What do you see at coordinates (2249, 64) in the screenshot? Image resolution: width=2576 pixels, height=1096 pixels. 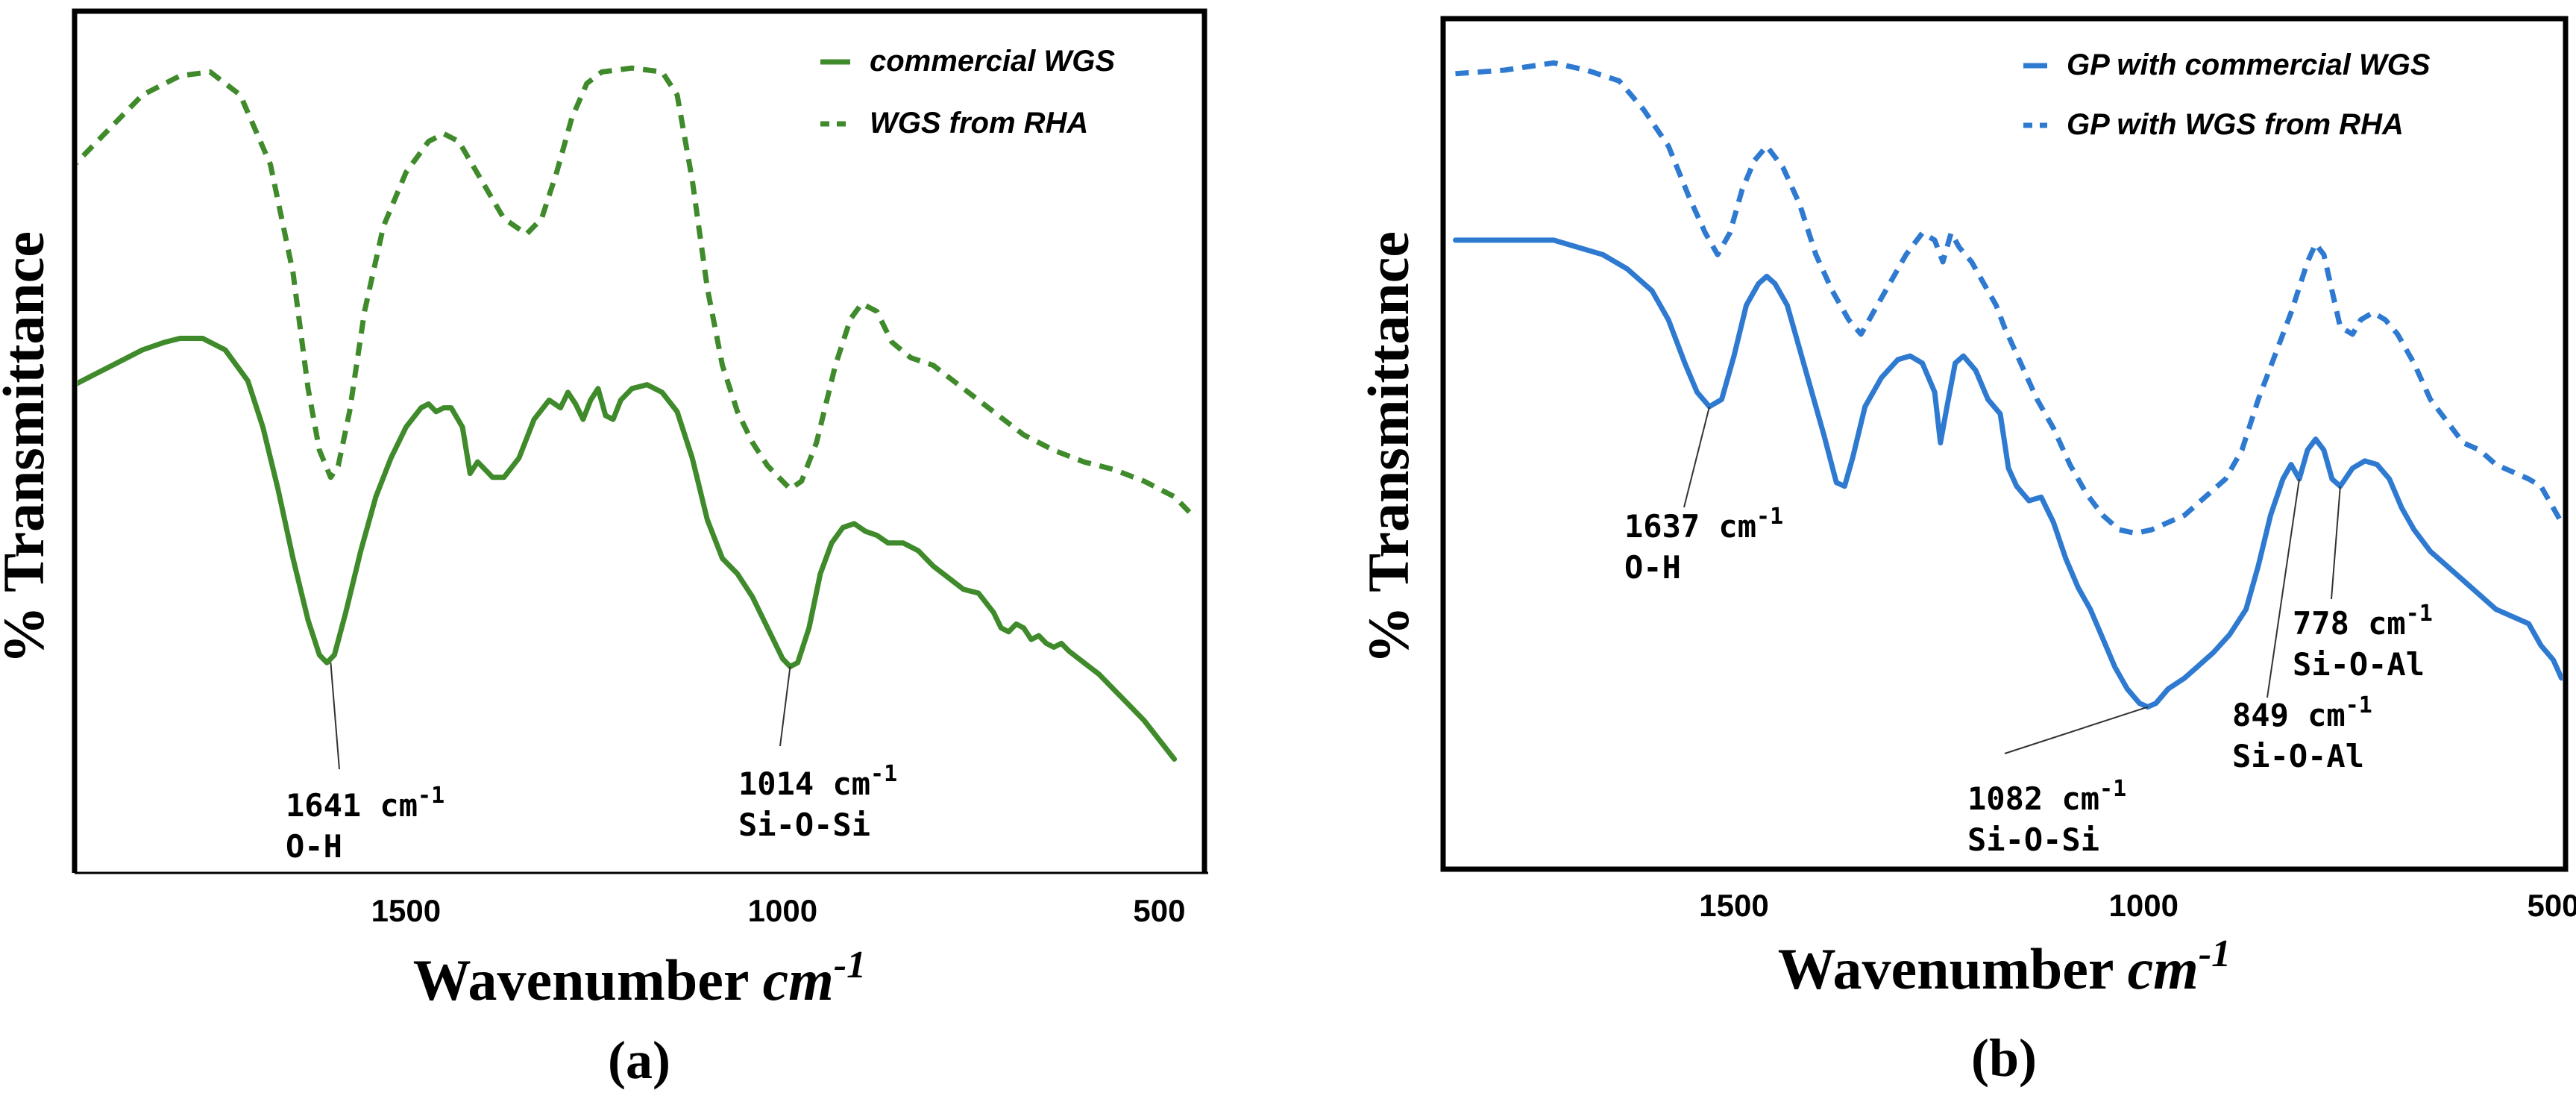 I see `legend-label: GP with commercial WGS` at bounding box center [2249, 64].